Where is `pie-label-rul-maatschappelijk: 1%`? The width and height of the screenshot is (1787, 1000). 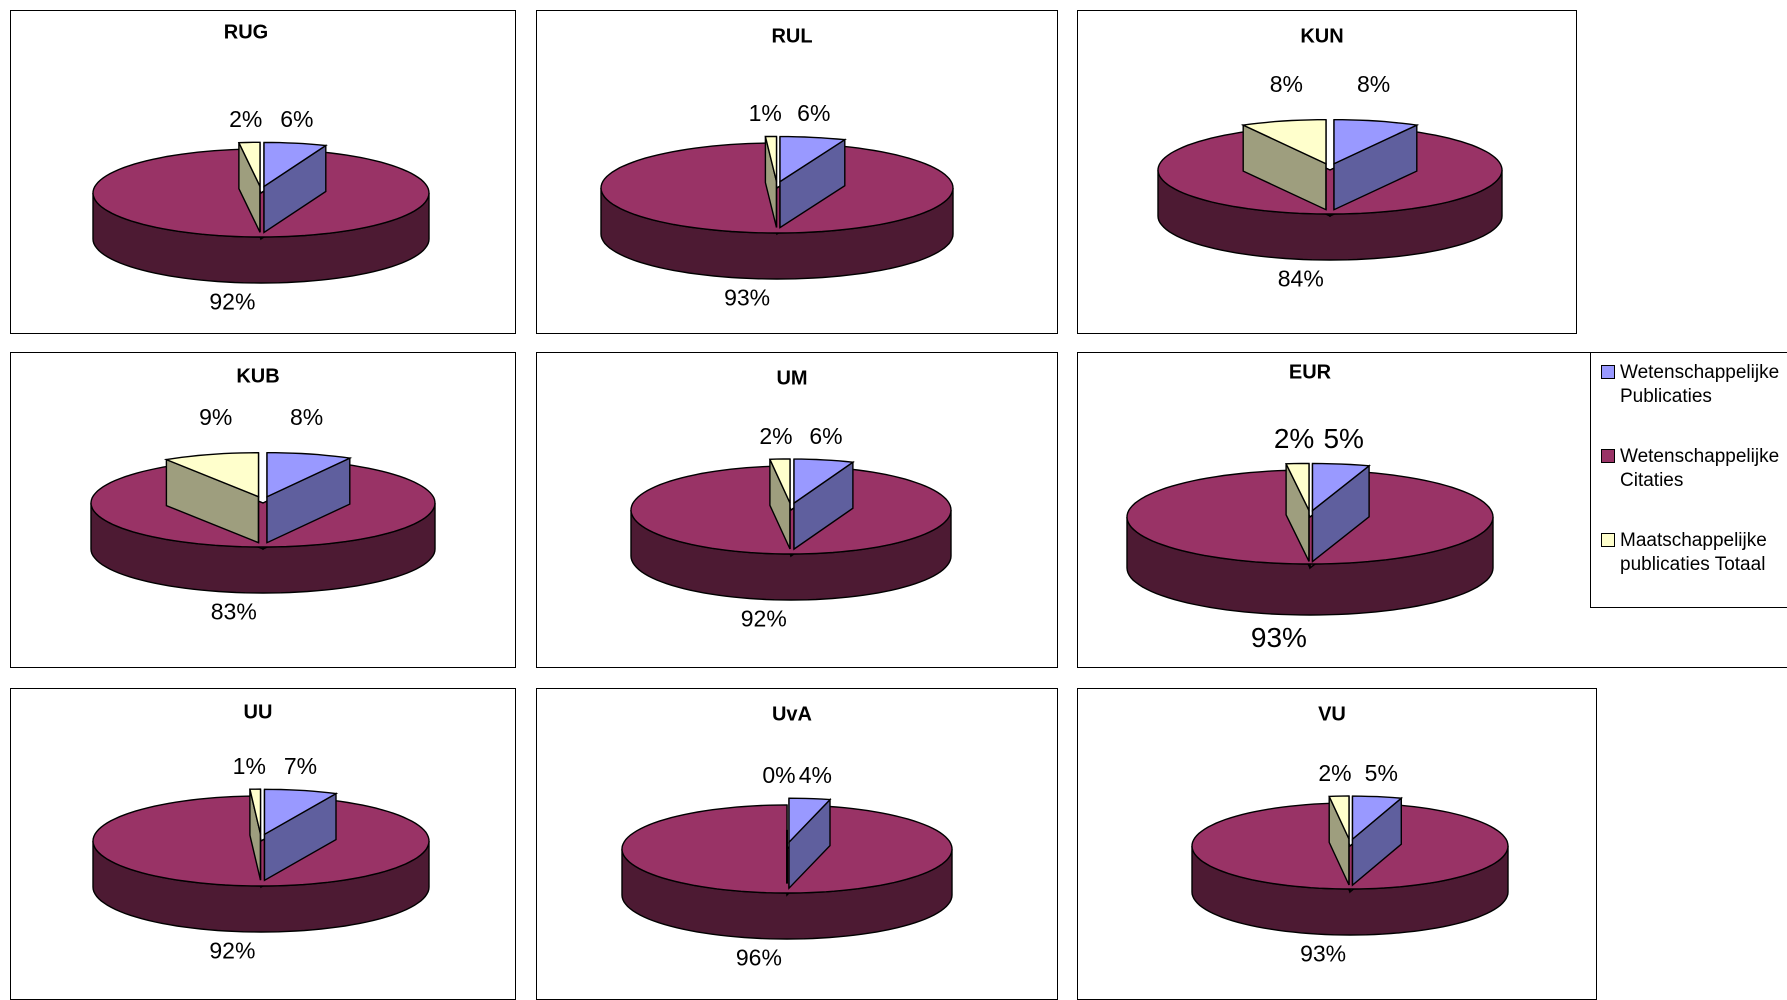
pie-label-rul-maatschappelijk: 1% is located at coordinates (765, 113).